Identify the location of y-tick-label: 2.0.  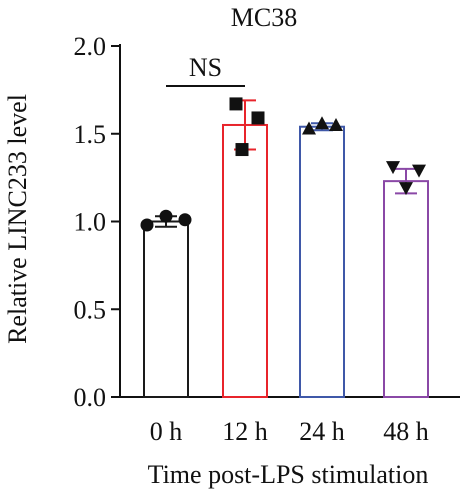
(90, 46).